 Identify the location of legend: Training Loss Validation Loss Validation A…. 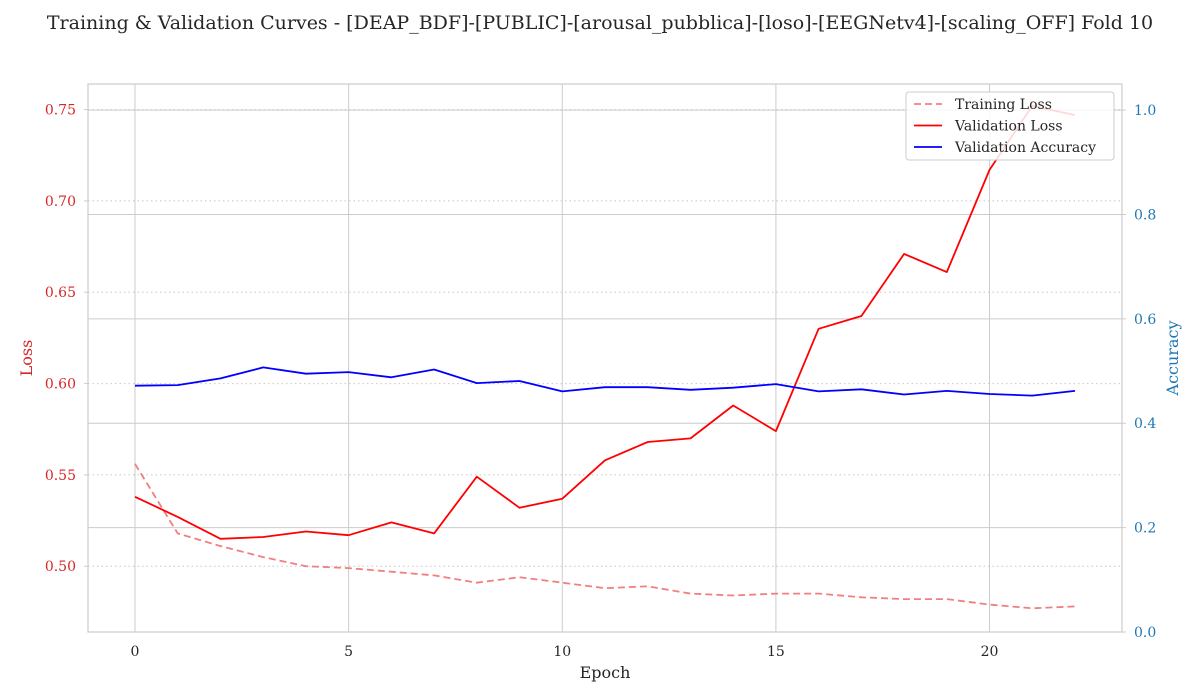
(1010, 126).